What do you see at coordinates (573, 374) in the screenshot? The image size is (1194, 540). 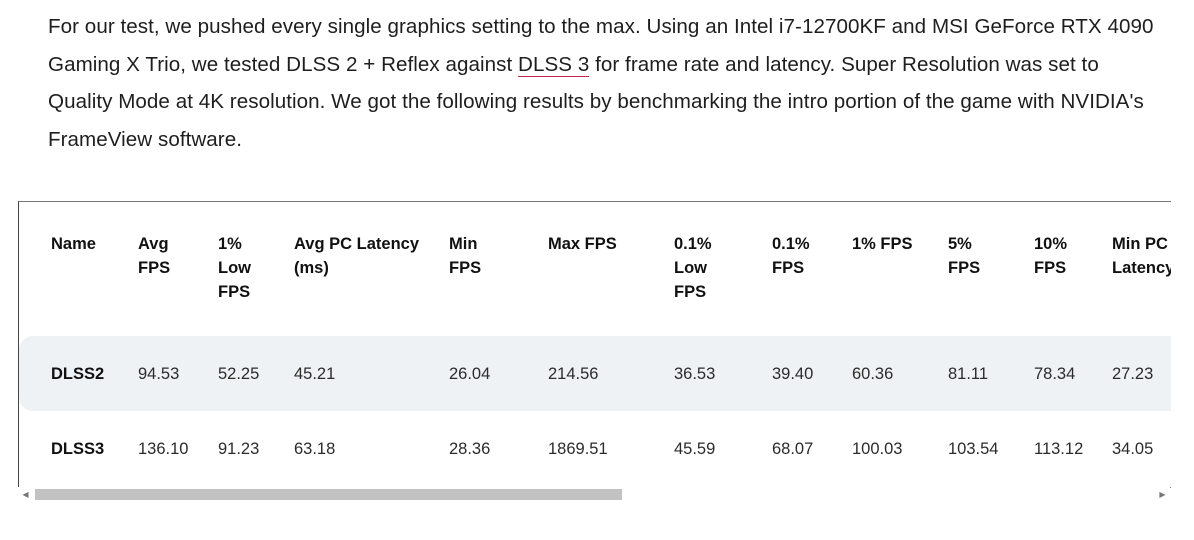 I see `table-cell: 214.56` at bounding box center [573, 374].